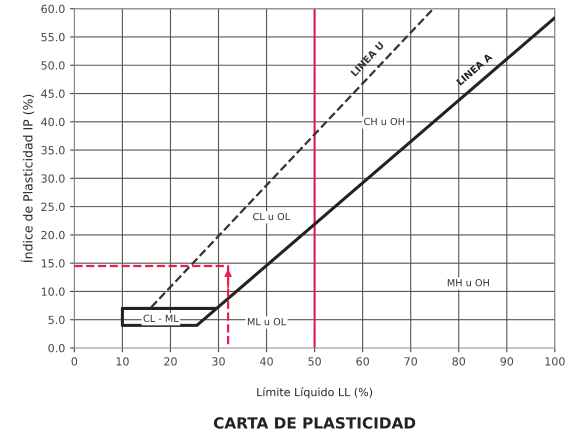 The image size is (572, 435). What do you see at coordinates (271, 216) in the screenshot?
I see `annotation: CL u OL` at bounding box center [271, 216].